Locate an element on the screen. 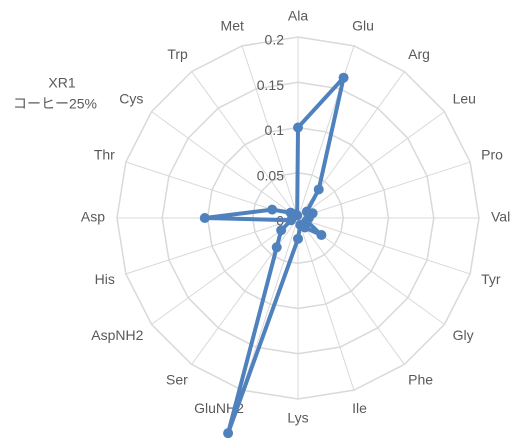  category-label: Lys is located at coordinates (297, 418).